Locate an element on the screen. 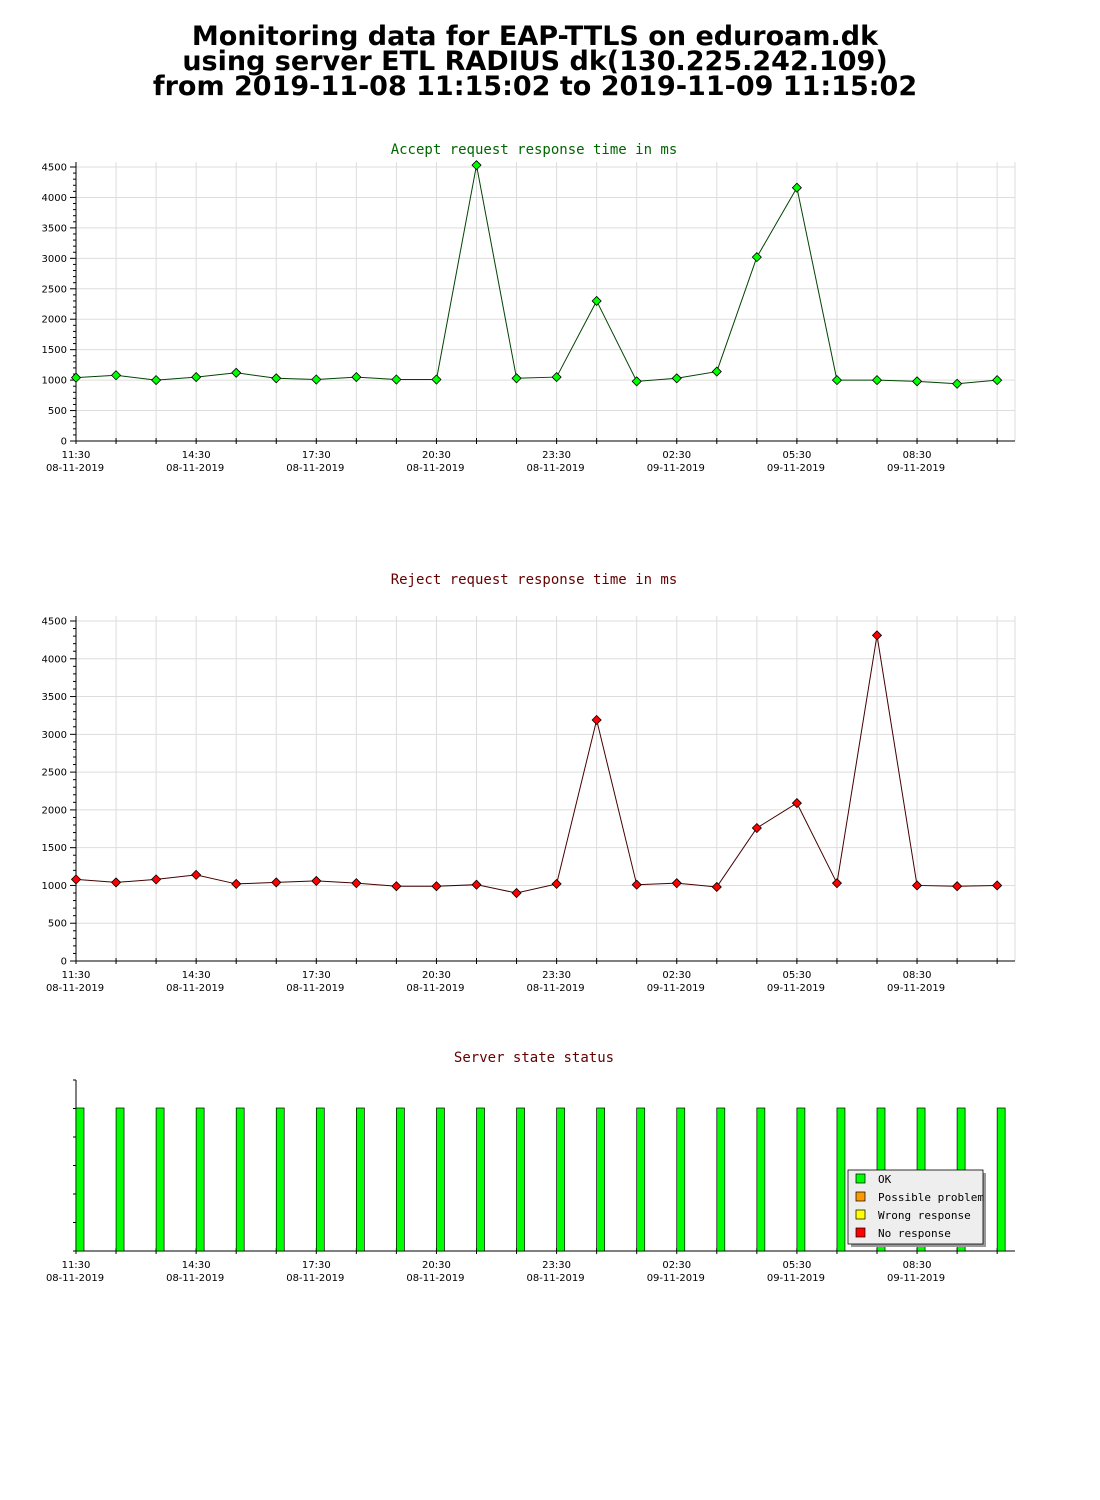 This screenshot has width=1100, height=1500. accept-title: Accept request response time in ms is located at coordinates (534, 150).